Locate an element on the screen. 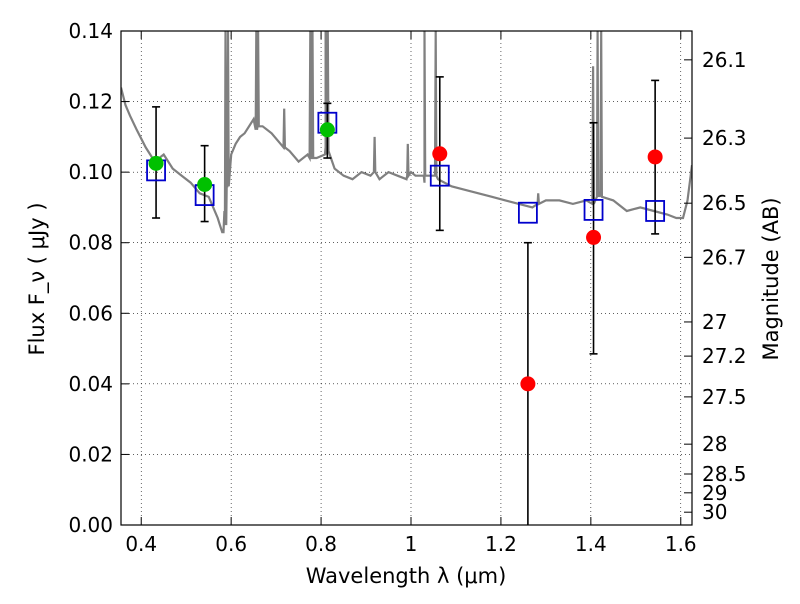  right-tick-label: 26.5 is located at coordinates (724, 203).